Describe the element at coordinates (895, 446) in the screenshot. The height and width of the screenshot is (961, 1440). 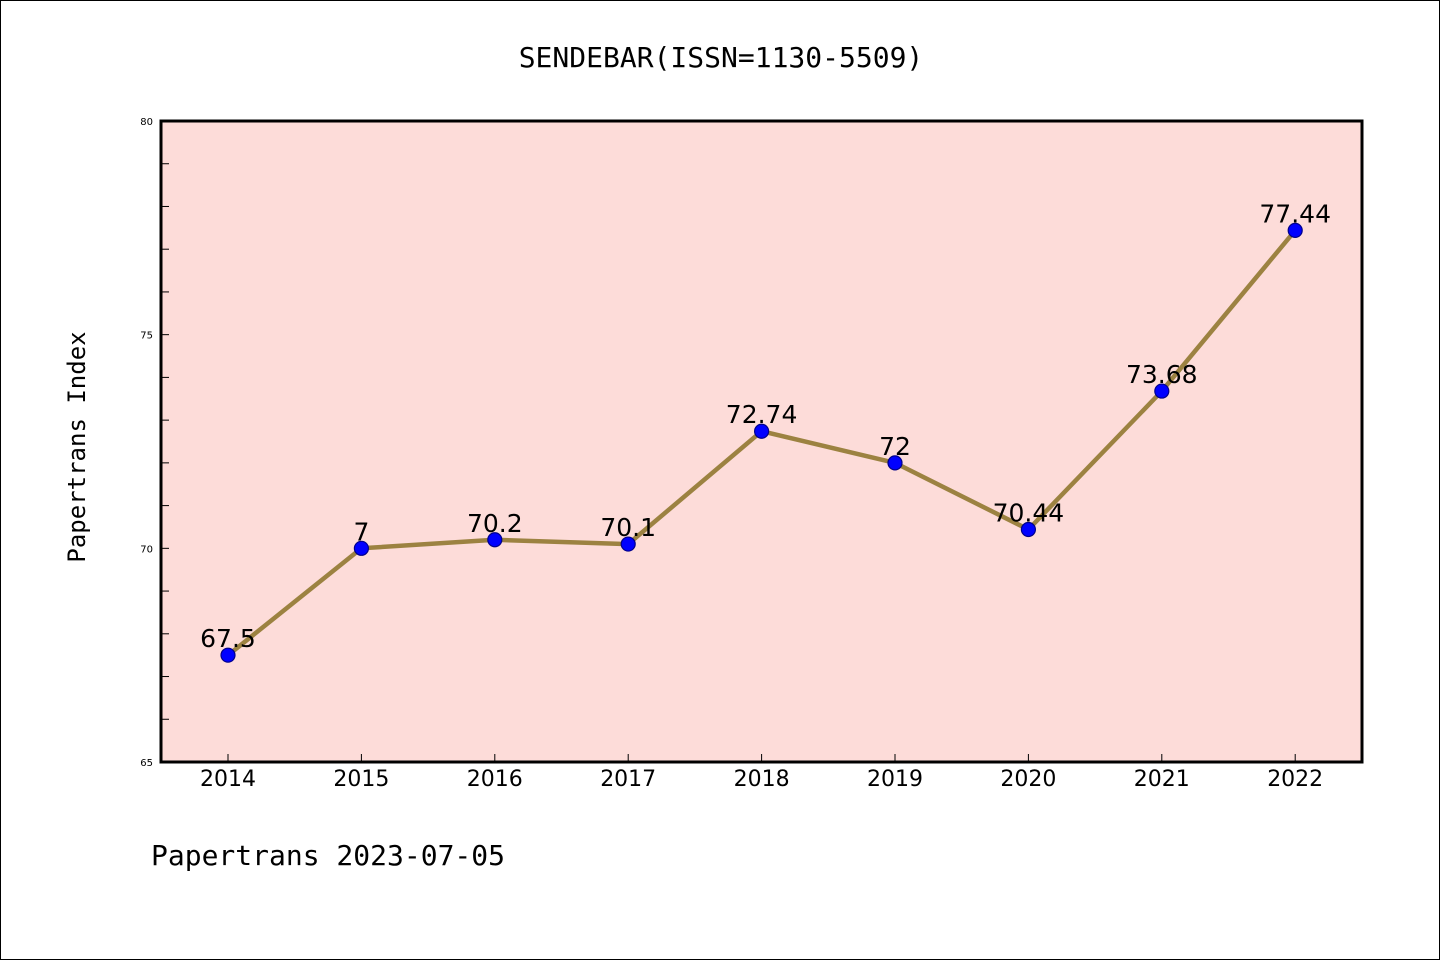
I see `data-label: 72` at that location.